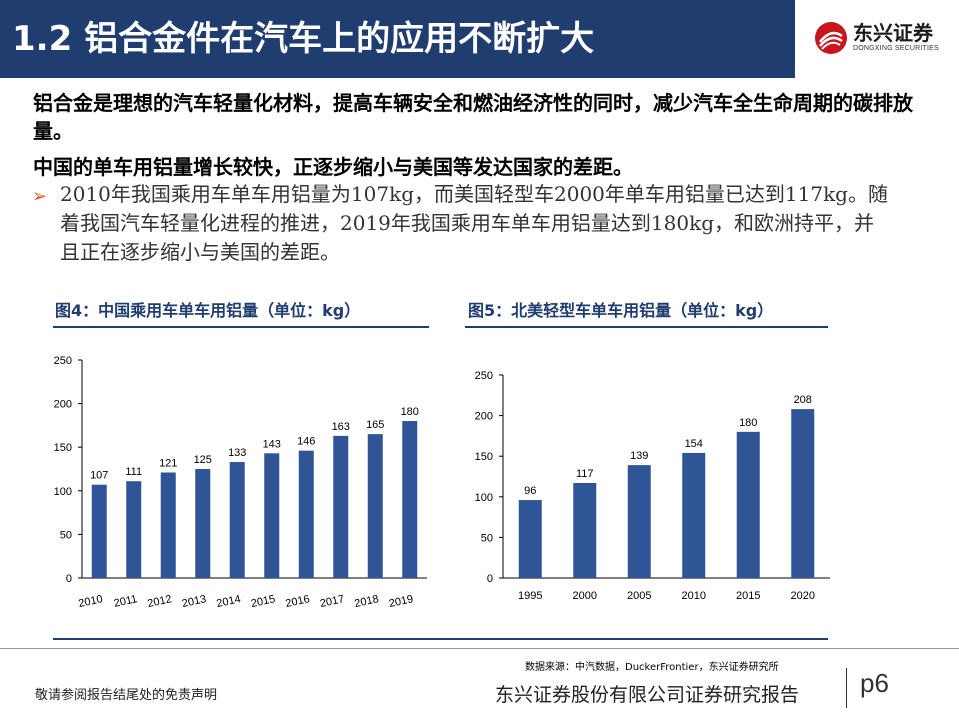  What do you see at coordinates (585, 474) in the screenshot?
I see `data-label-na: 117` at bounding box center [585, 474].